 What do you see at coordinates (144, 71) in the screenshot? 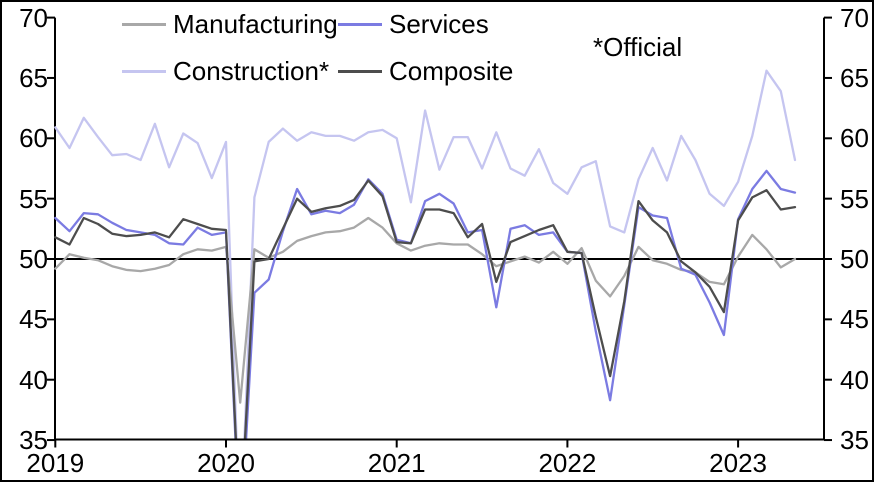
I see `construction-line-swatch` at bounding box center [144, 71].